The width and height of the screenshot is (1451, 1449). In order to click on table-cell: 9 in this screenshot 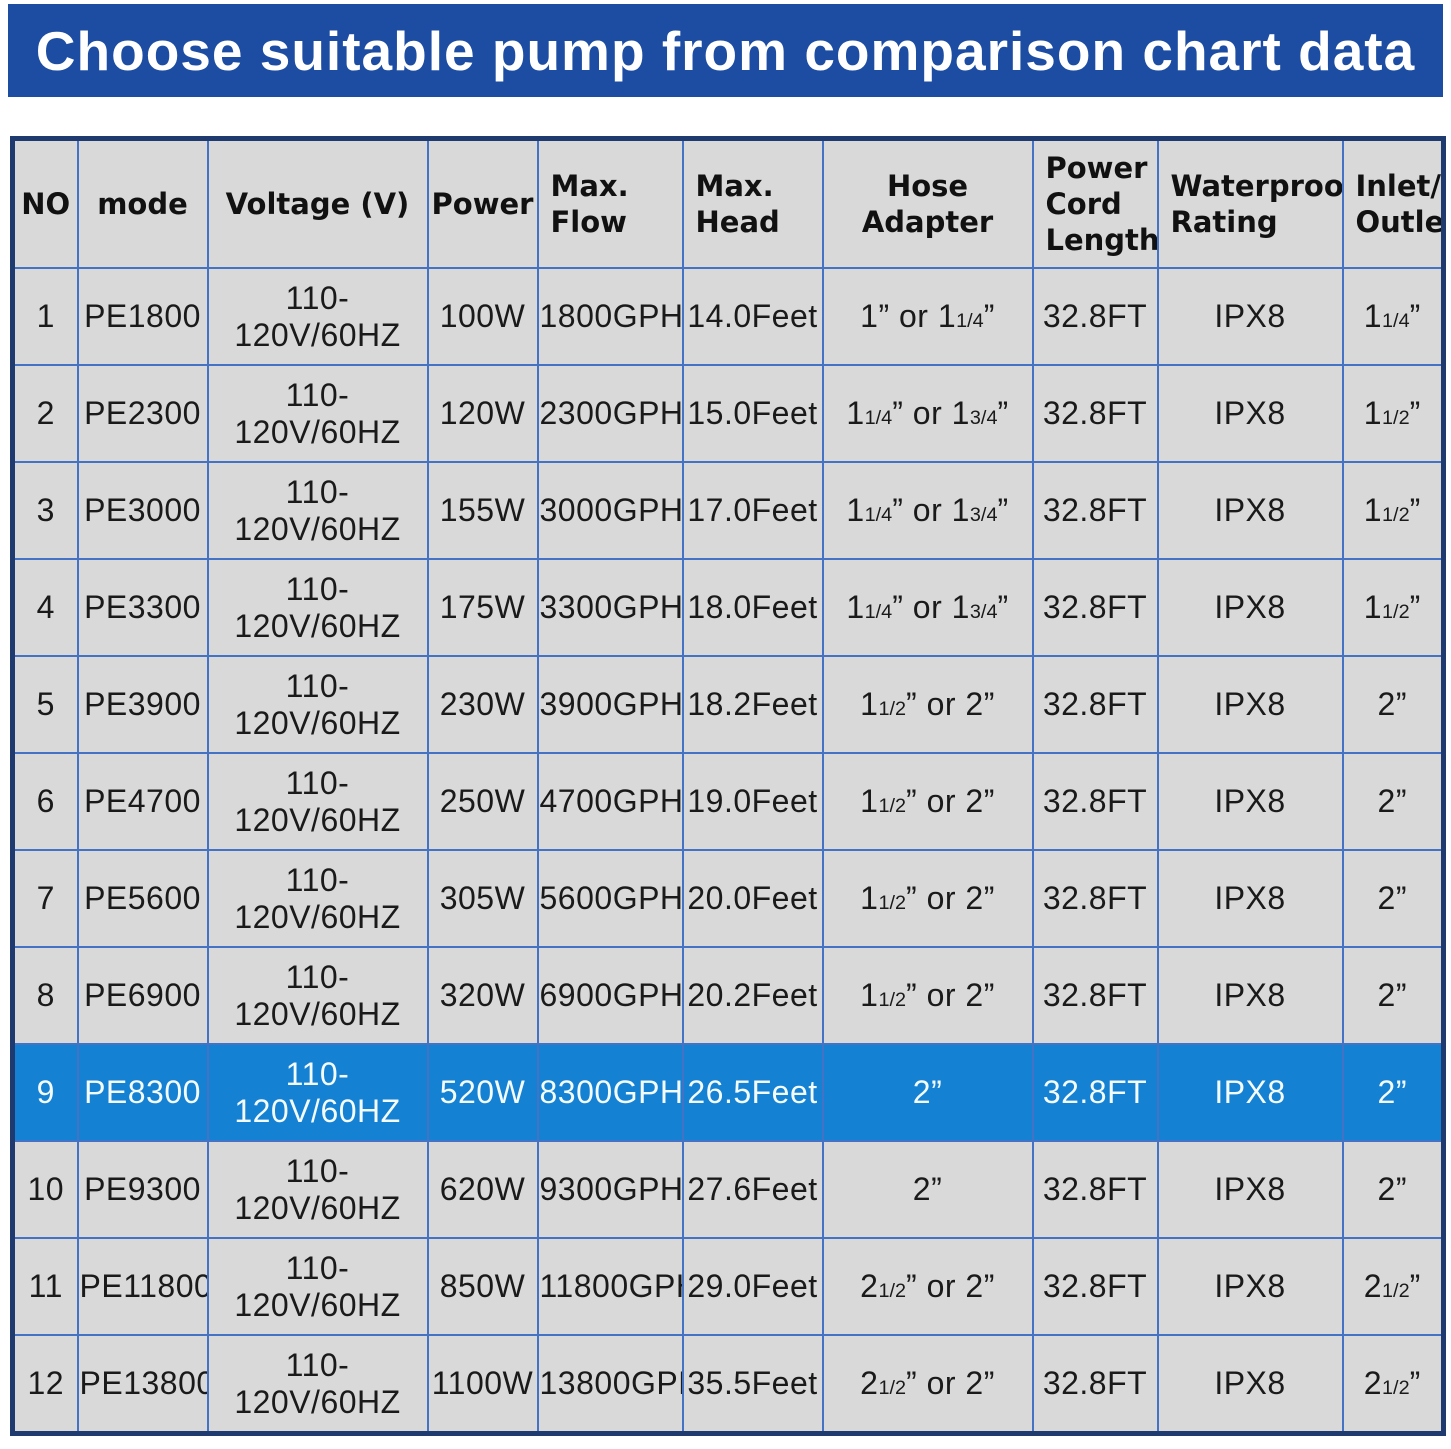, I will do `click(45, 1092)`.